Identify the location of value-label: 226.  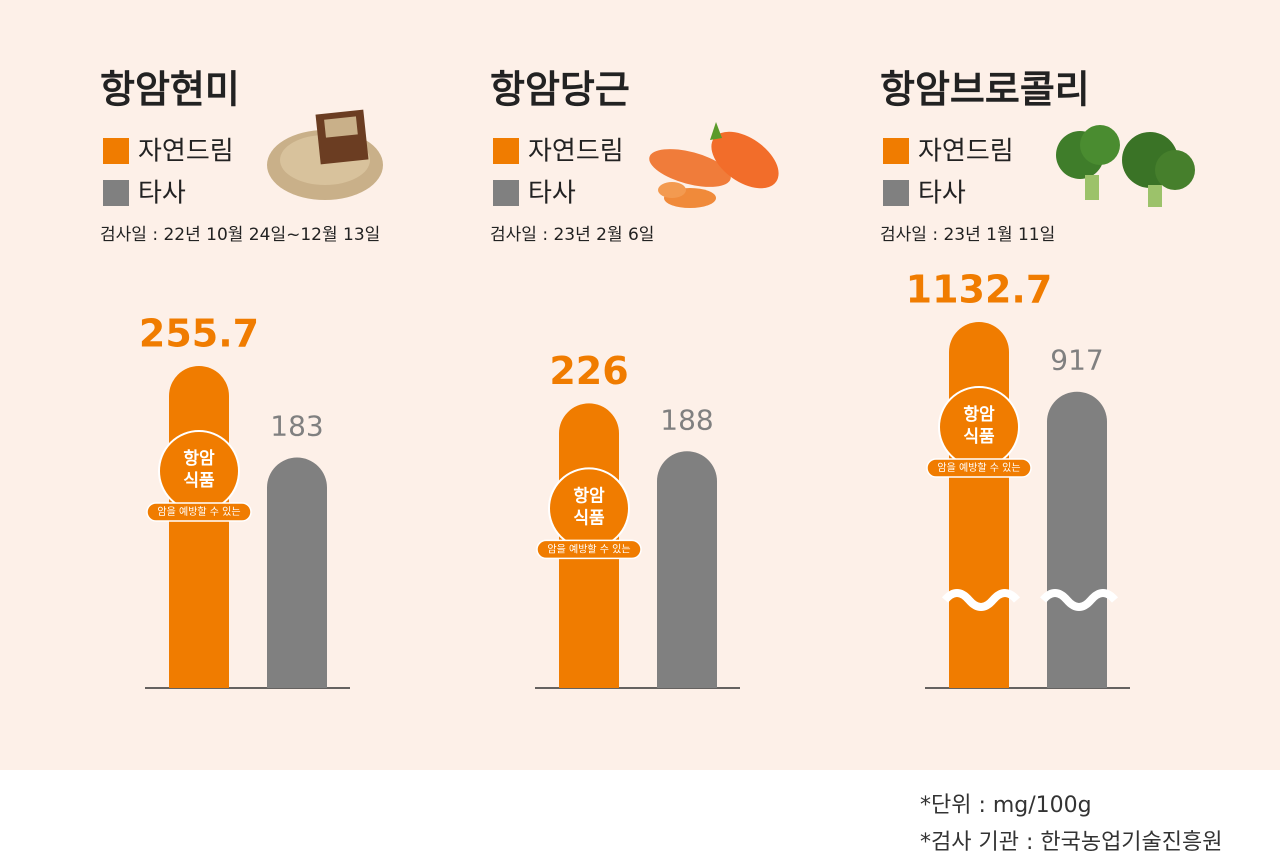
(588, 371).